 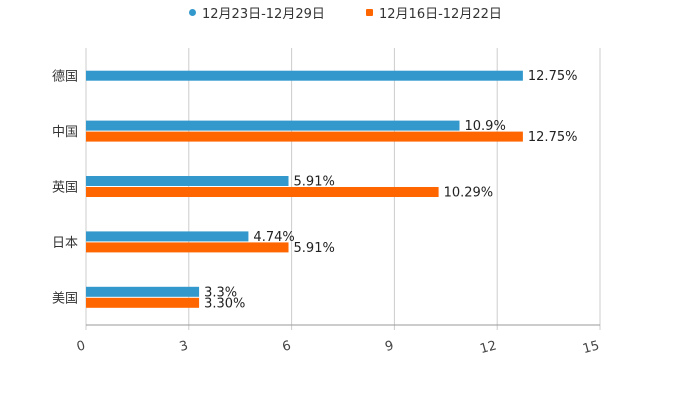 What do you see at coordinates (488, 347) in the screenshot?
I see `x-tick-label-4: 12` at bounding box center [488, 347].